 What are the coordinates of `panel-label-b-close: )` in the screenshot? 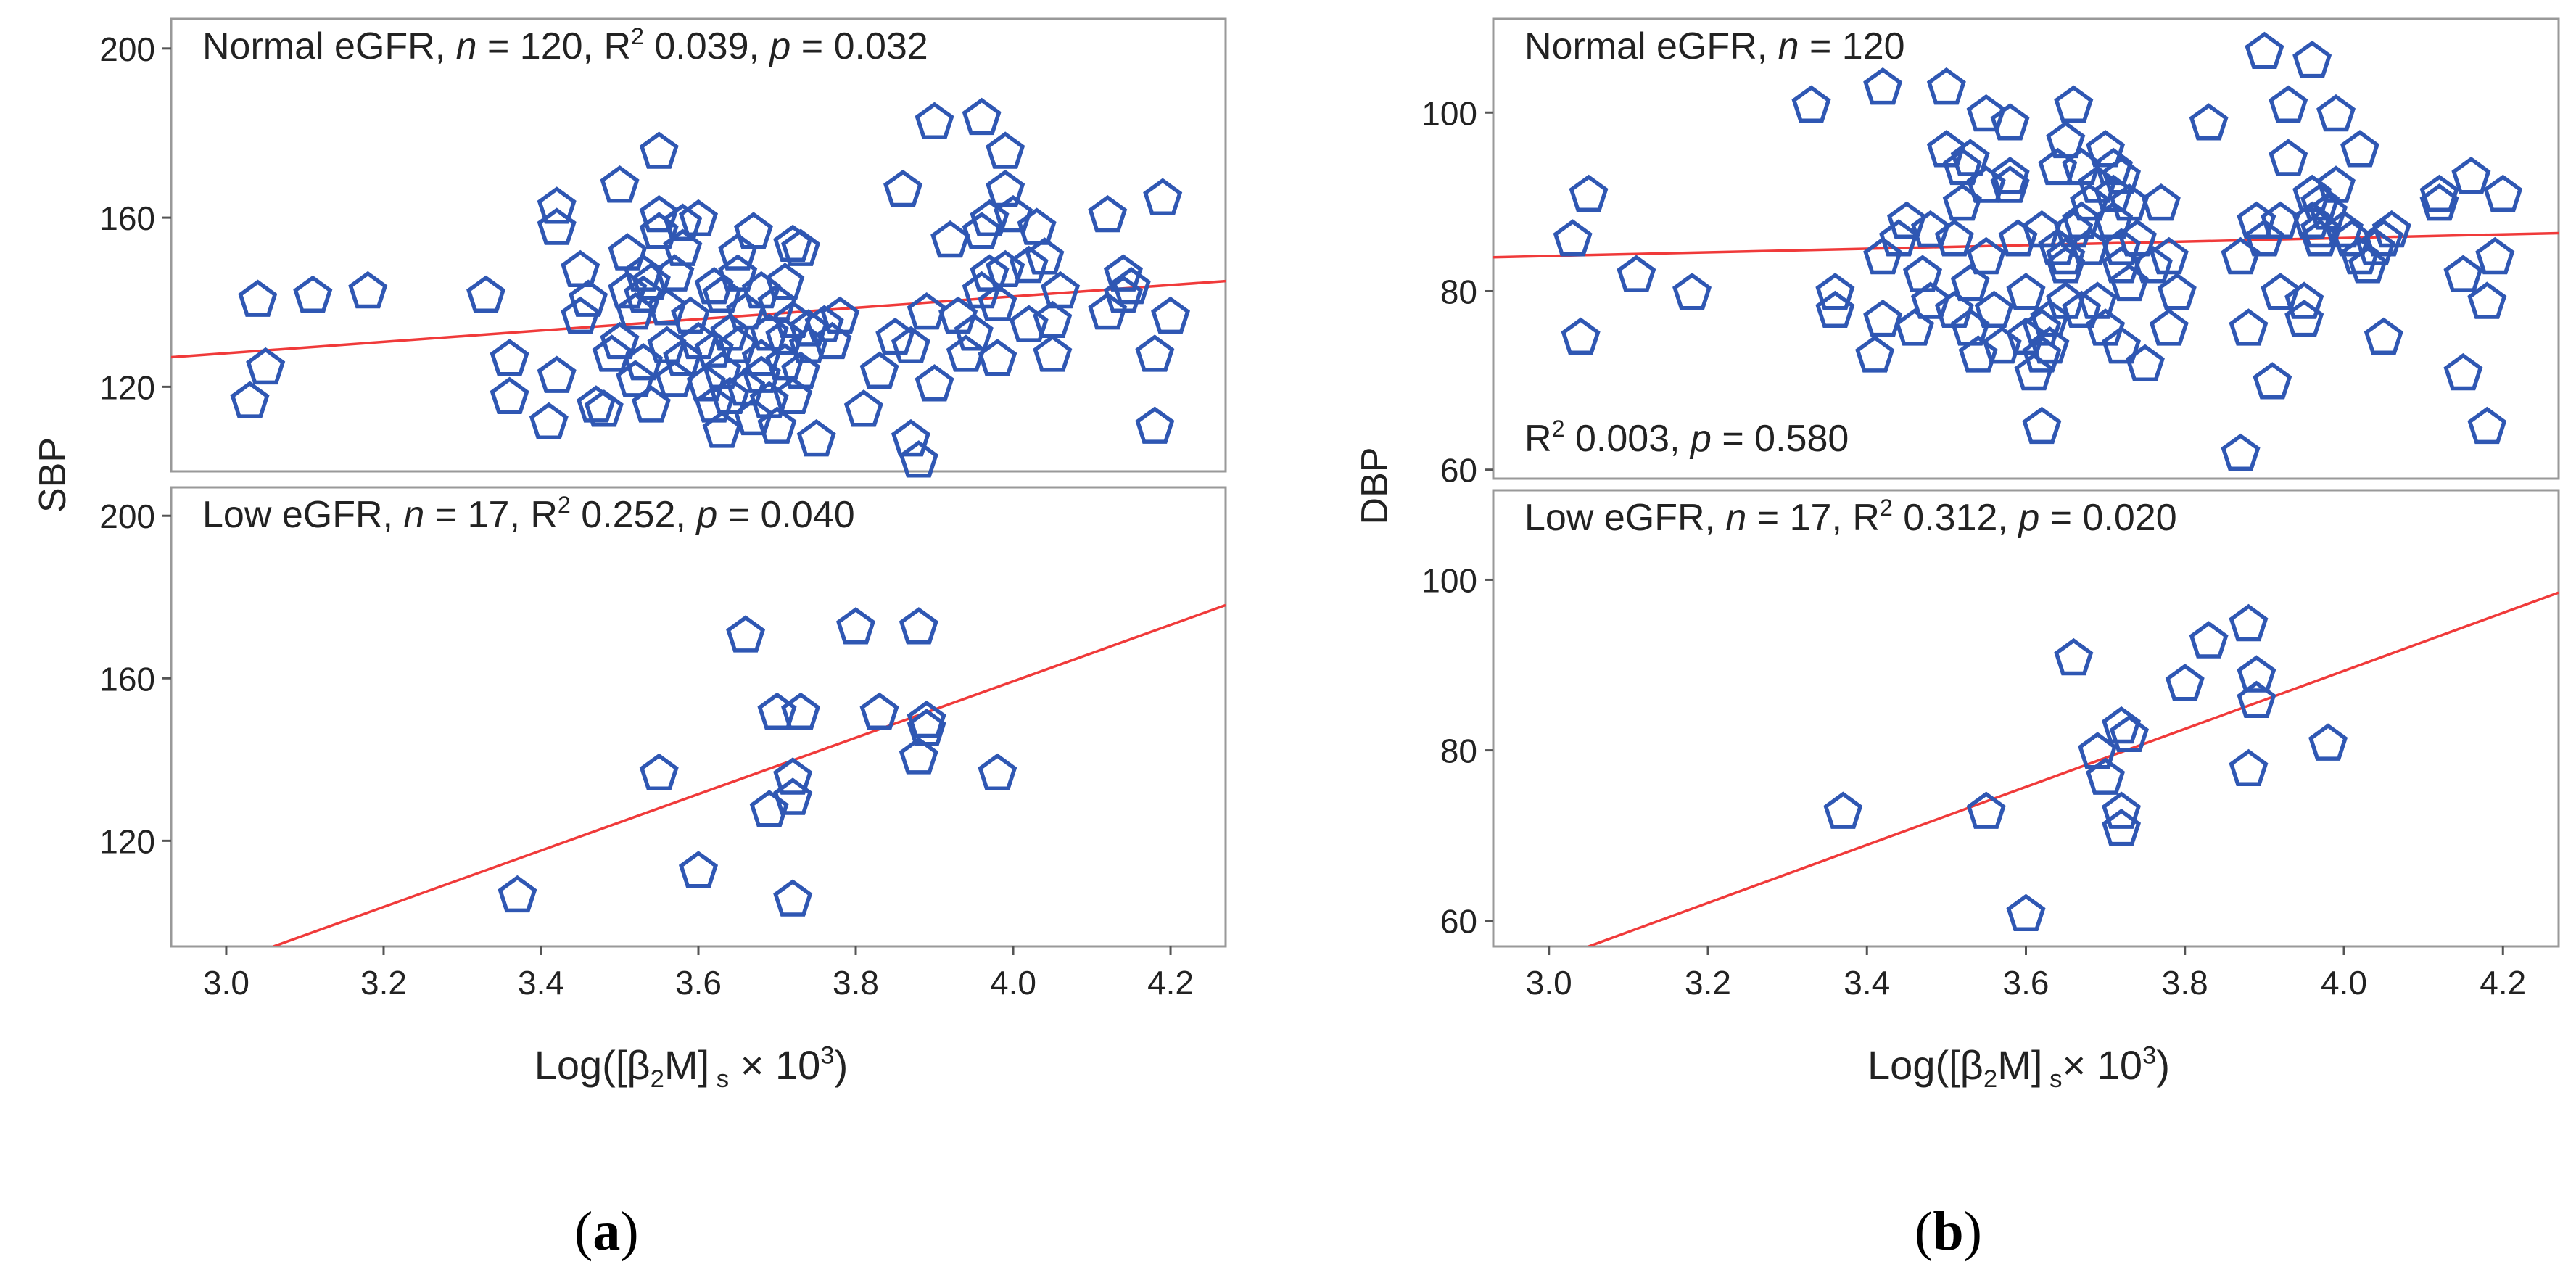 It's located at (1972, 1231).